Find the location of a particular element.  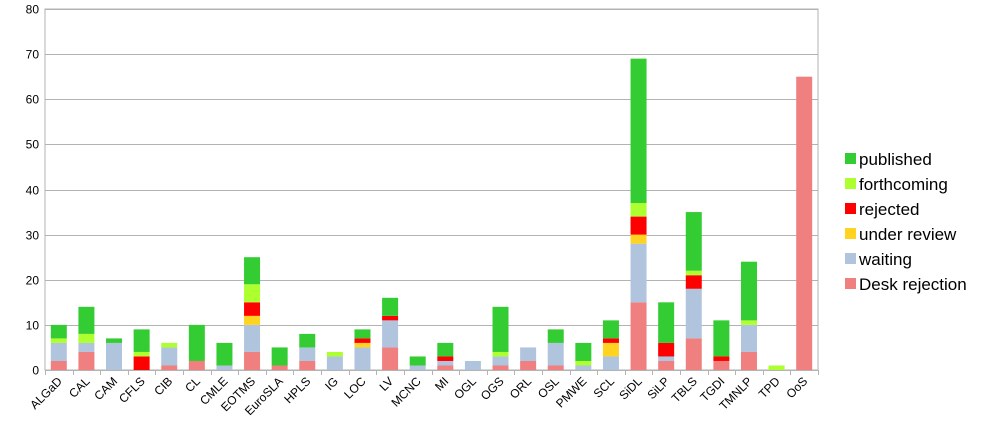

x-tick-label: OGS is located at coordinates (492, 388).